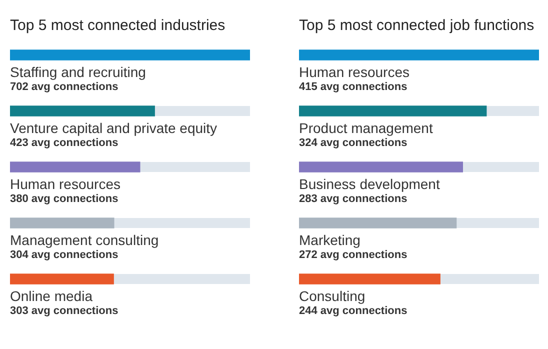  What do you see at coordinates (353, 87) in the screenshot?
I see `data-label: 415 avg connections` at bounding box center [353, 87].